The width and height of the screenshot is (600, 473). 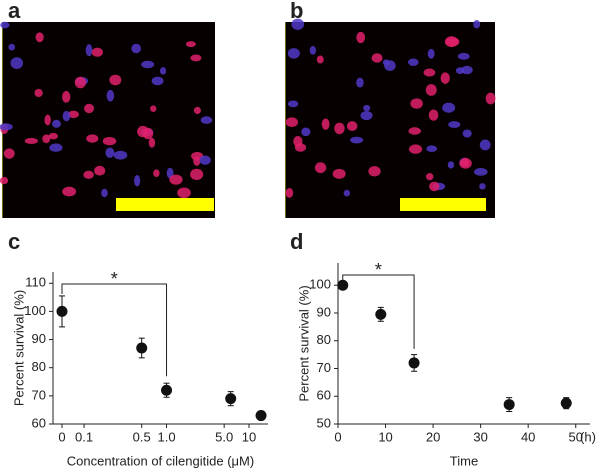 I want to click on y-tick-label: 110, so click(x=35, y=282).